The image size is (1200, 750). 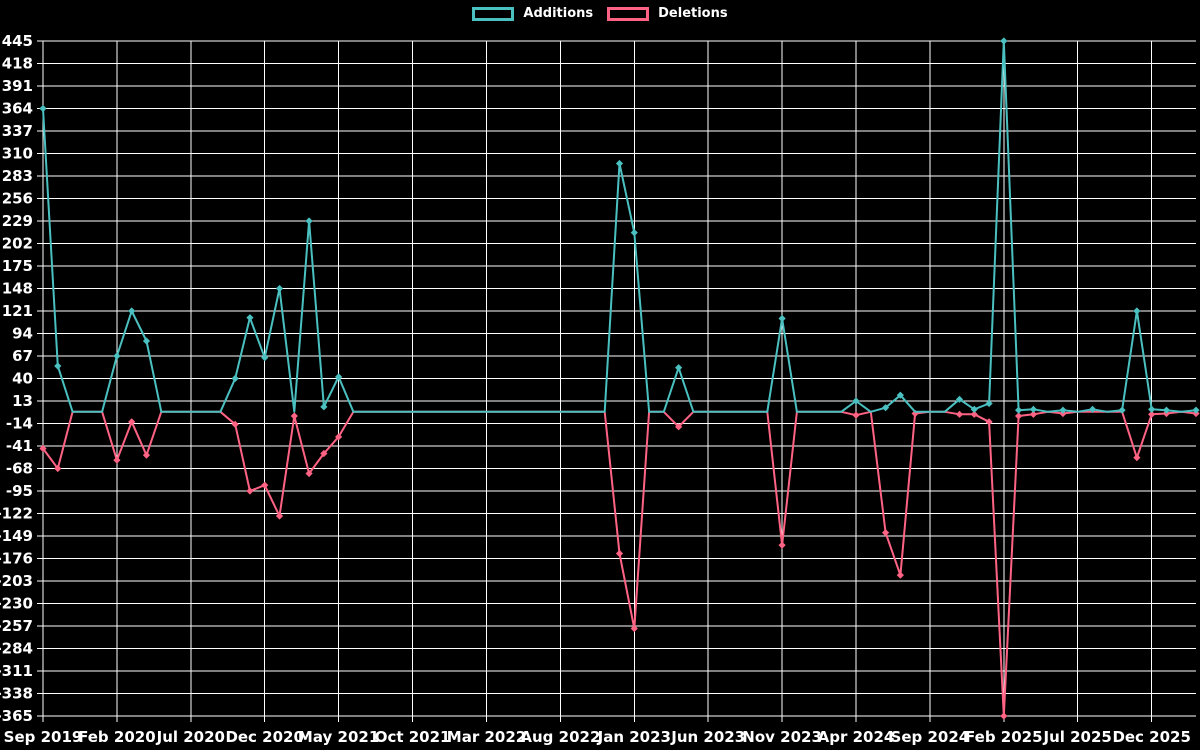 I want to click on svg-text: May 2021, so click(x=338, y=737).